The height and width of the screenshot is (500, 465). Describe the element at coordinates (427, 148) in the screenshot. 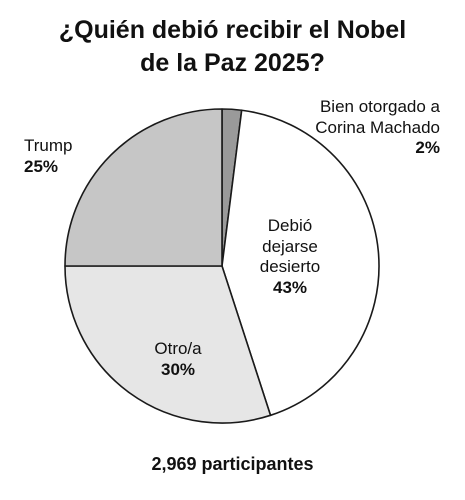

I see `slice-value-machado: 2%` at that location.